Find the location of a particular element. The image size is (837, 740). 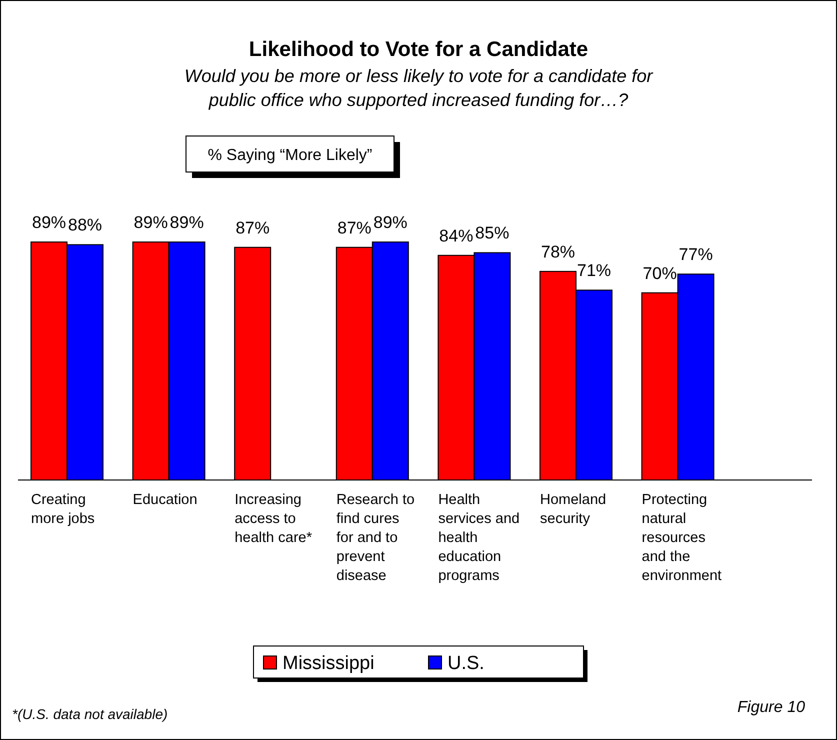

x-tick-label: Education is located at coordinates (165, 500).